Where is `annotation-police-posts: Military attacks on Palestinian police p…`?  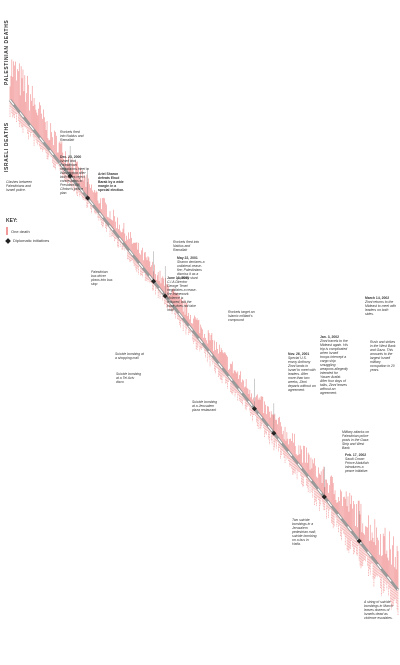 annotation-police-posts: Military attacks on Palestinian police p… is located at coordinates (356, 440).